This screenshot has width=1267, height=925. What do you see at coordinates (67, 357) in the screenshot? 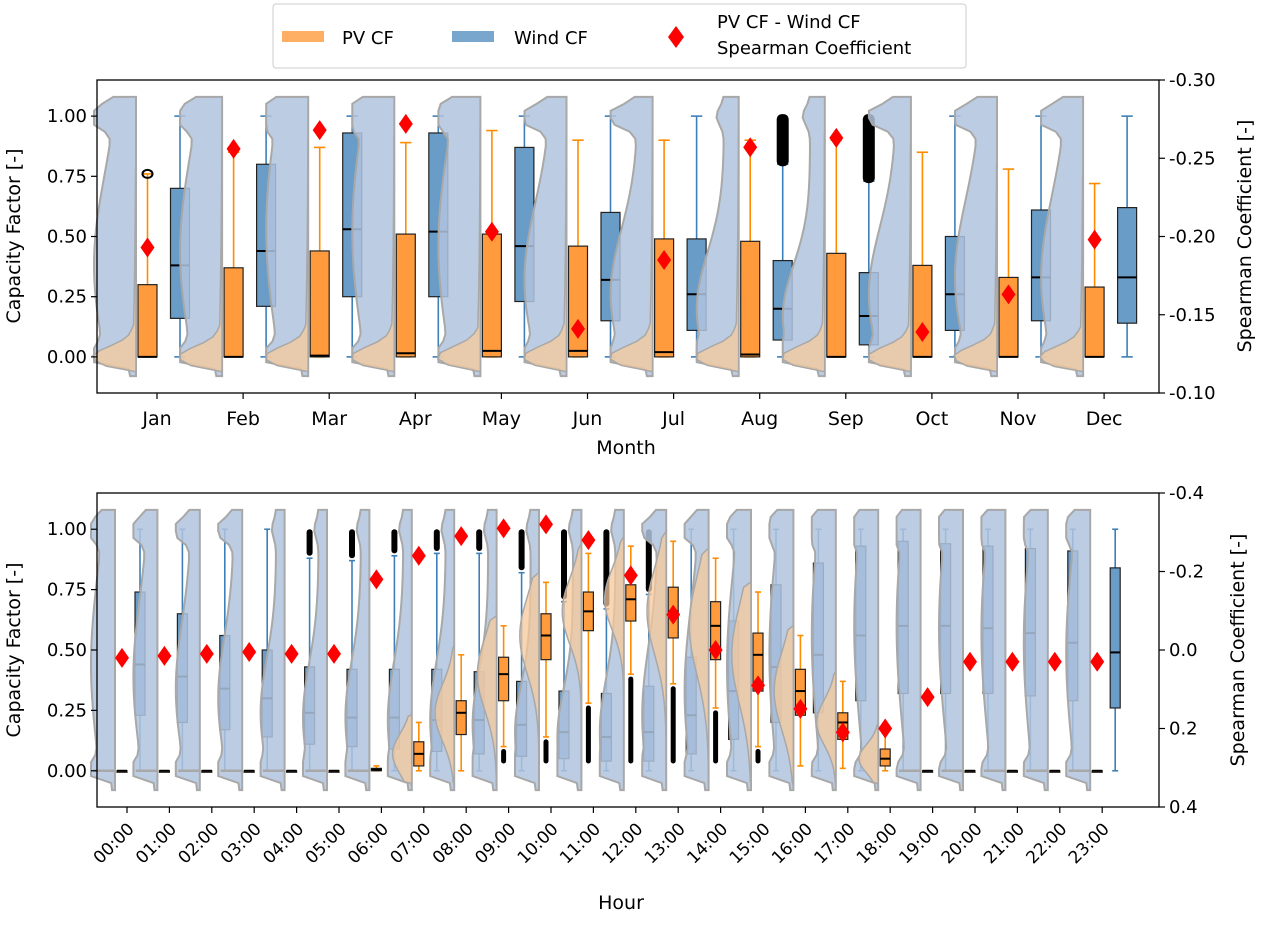
I see `y-tick-label: 0.00` at bounding box center [67, 357].